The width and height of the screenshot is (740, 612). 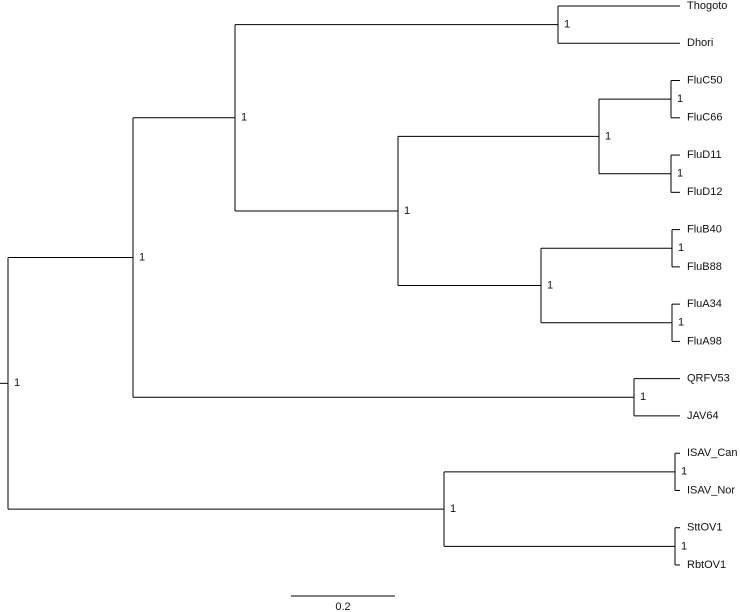 I want to click on leaf-label: ISAV_Can, so click(x=712, y=453).